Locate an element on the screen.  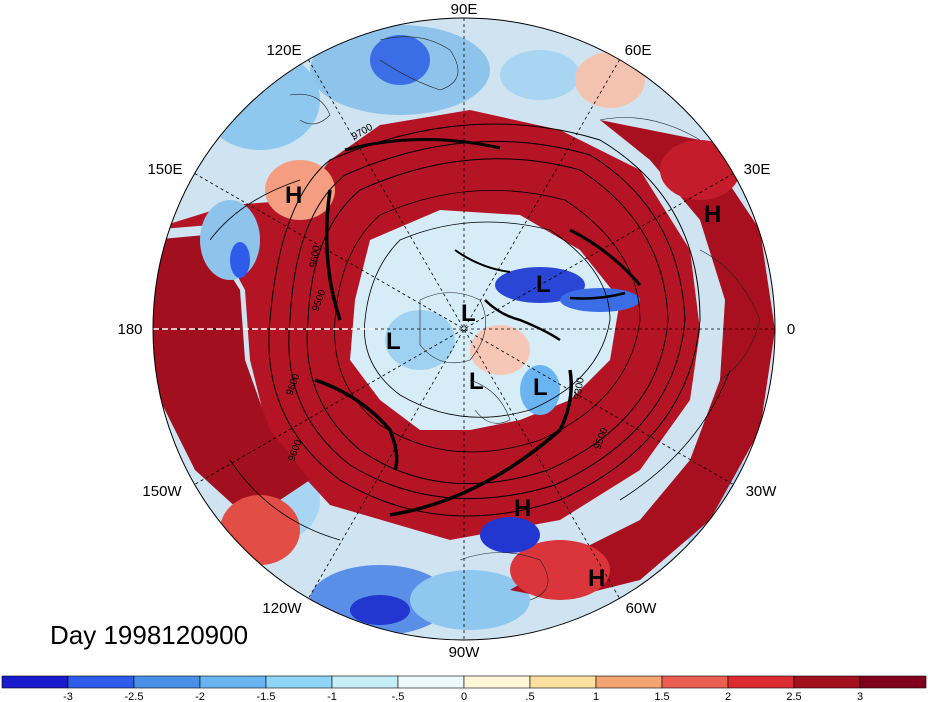
colorbar-tick-label: 3 is located at coordinates (860, 696).